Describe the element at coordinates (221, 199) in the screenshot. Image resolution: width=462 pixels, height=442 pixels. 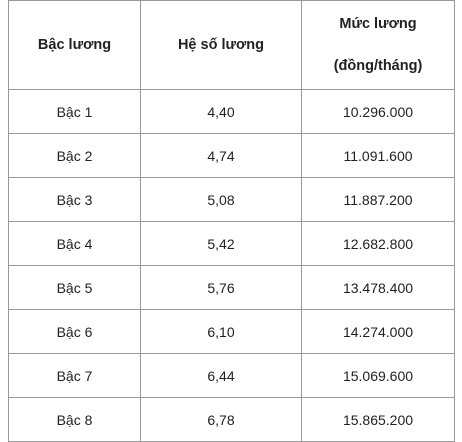
I see `cell-coefficient: 5,08` at that location.